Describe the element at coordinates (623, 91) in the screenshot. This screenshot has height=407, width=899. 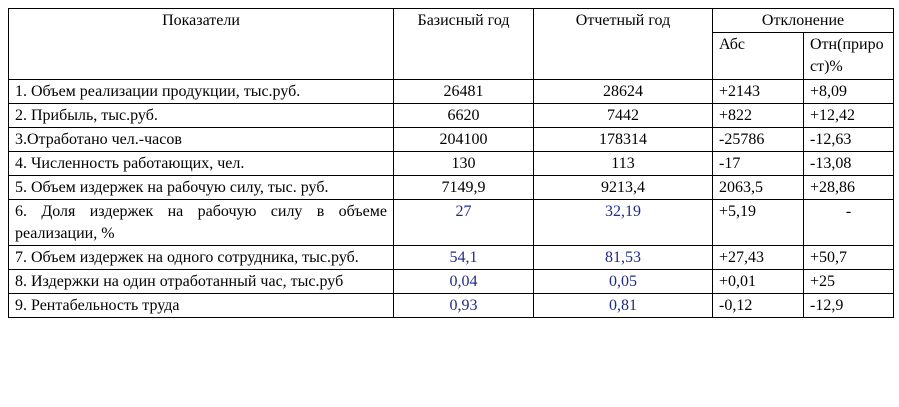
I see `value-cell: 28624` at that location.